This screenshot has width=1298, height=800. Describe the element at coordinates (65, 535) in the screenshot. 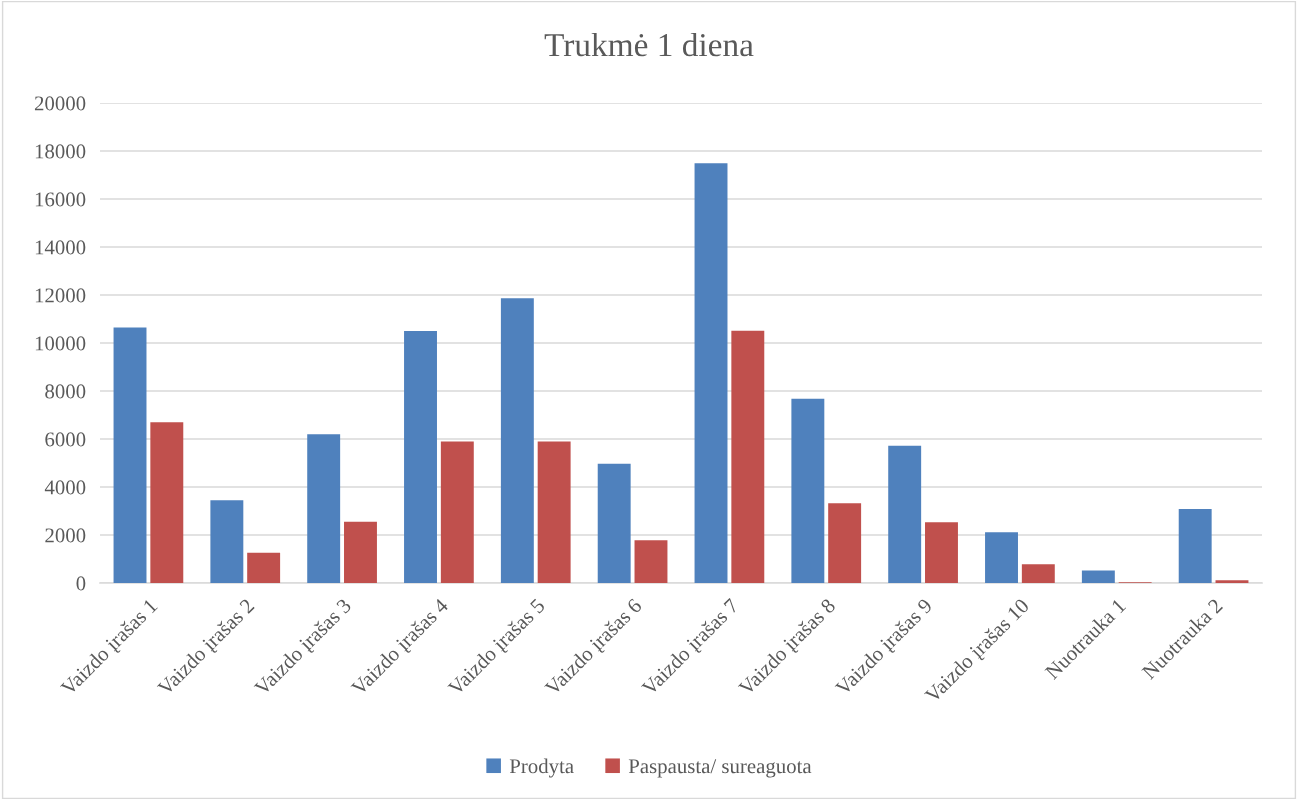

I see `y-tick-label: 2000` at that location.